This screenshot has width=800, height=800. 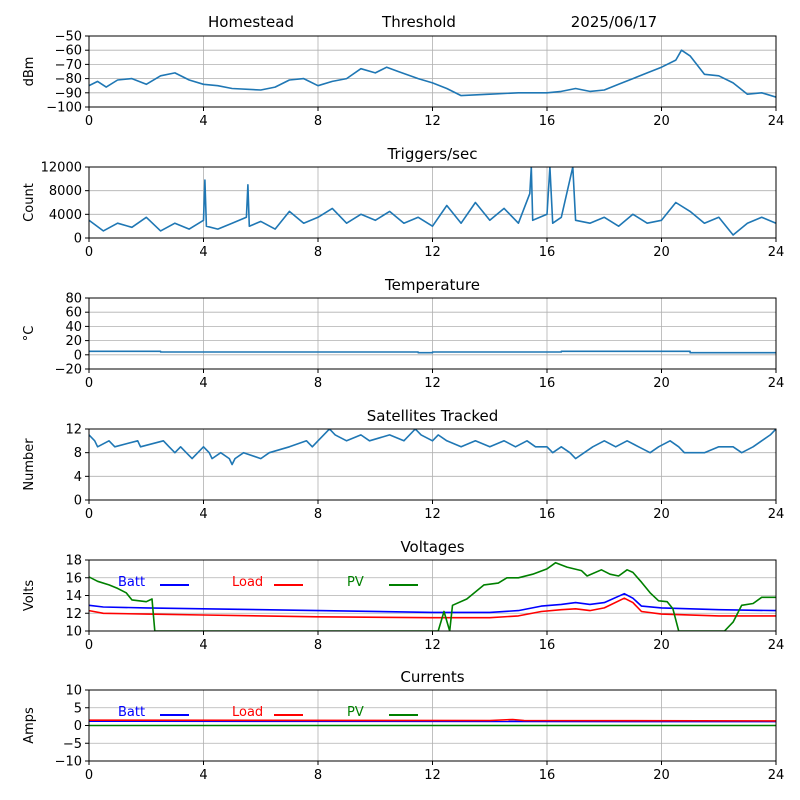 What do you see at coordinates (68, 79) in the screenshot?
I see `y-tick-label: −80` at bounding box center [68, 79].